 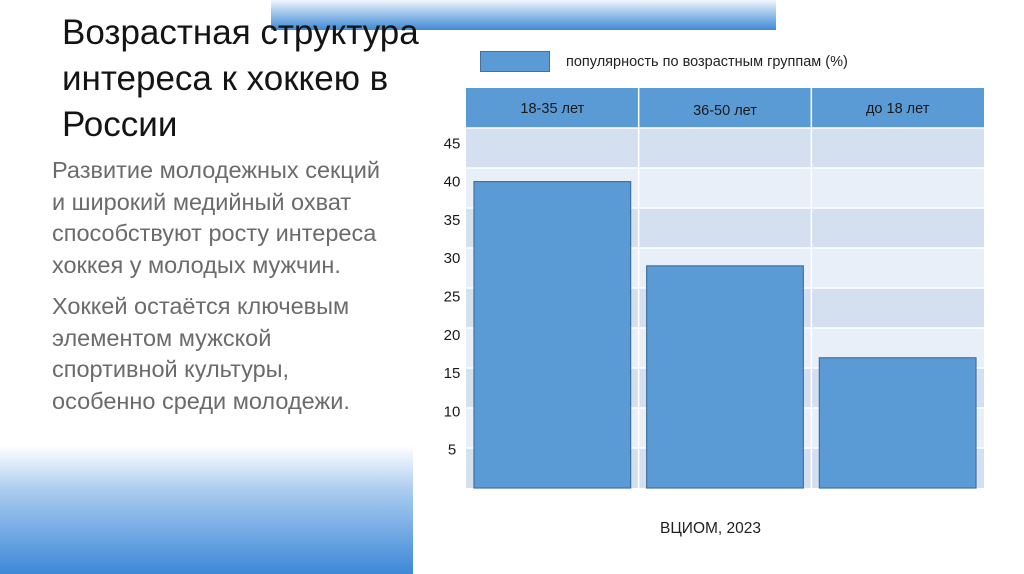 What do you see at coordinates (206, 510) in the screenshot?
I see `bottom-left-accent-block` at bounding box center [206, 510].